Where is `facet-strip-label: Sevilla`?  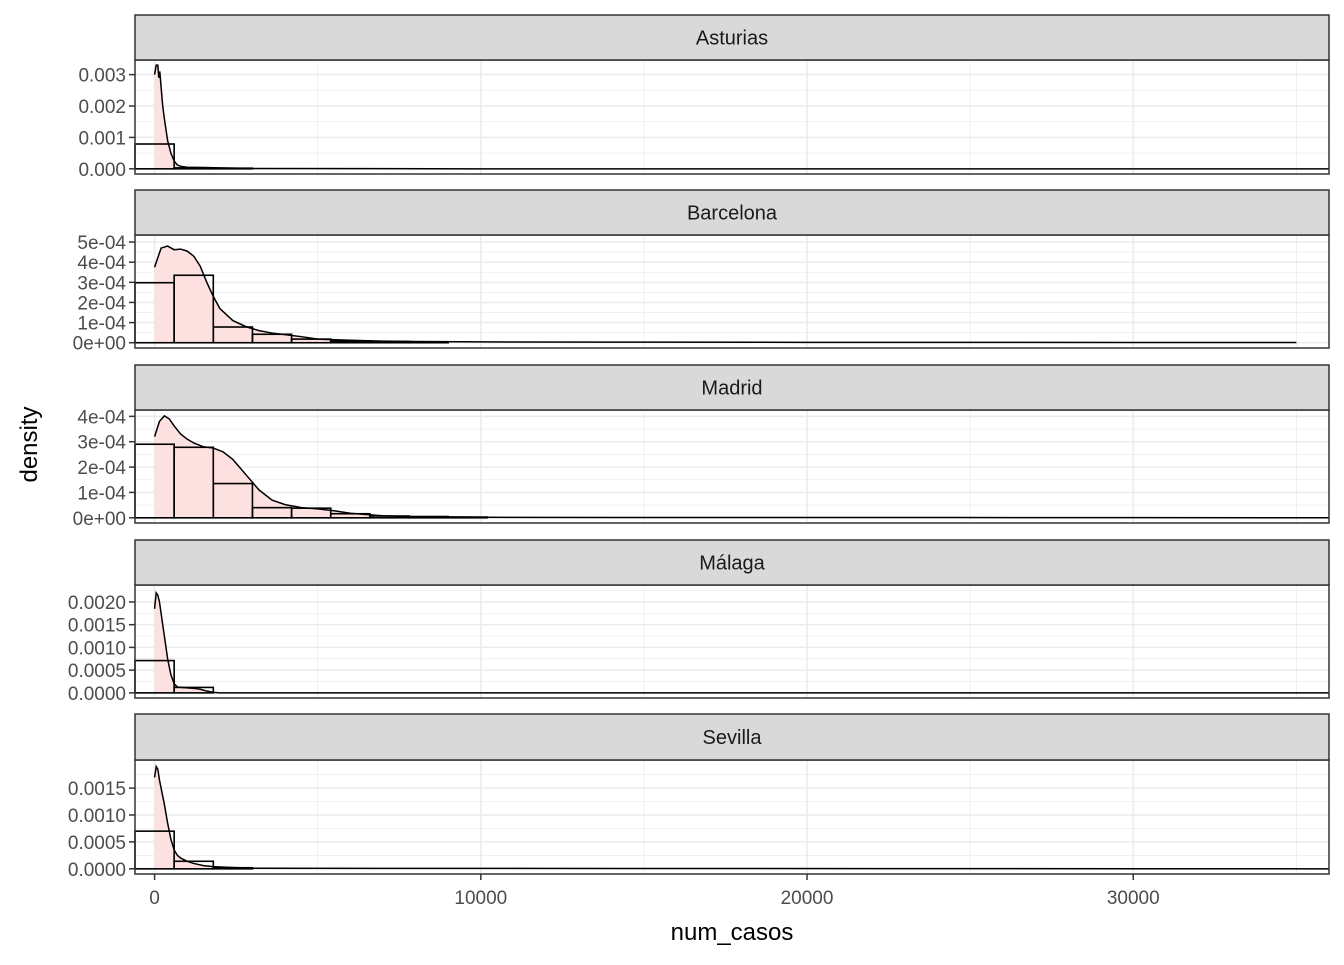 facet-strip-label: Sevilla is located at coordinates (733, 738).